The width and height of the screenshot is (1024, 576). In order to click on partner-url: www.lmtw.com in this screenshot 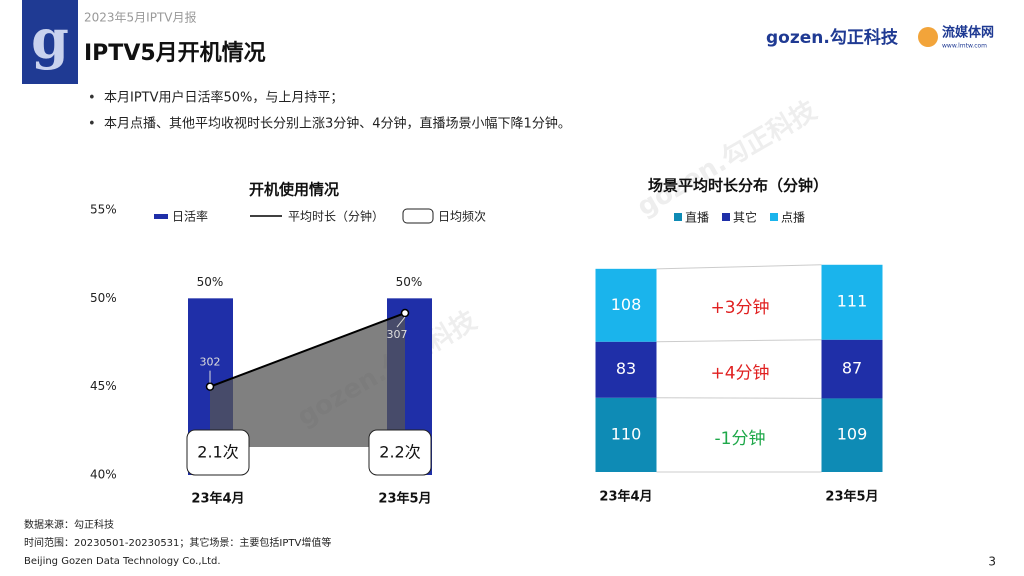, I will do `click(964, 46)`.